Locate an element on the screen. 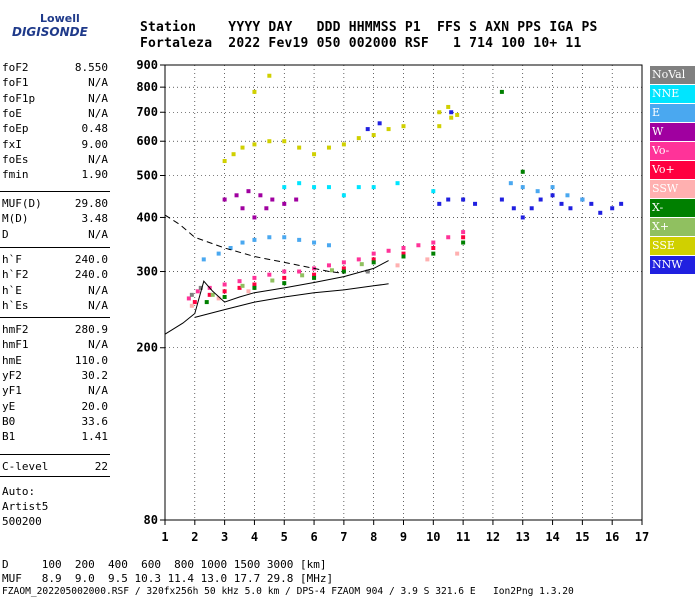 This screenshot has width=700, height=600. legend-item-x+: X+ is located at coordinates (672, 227).